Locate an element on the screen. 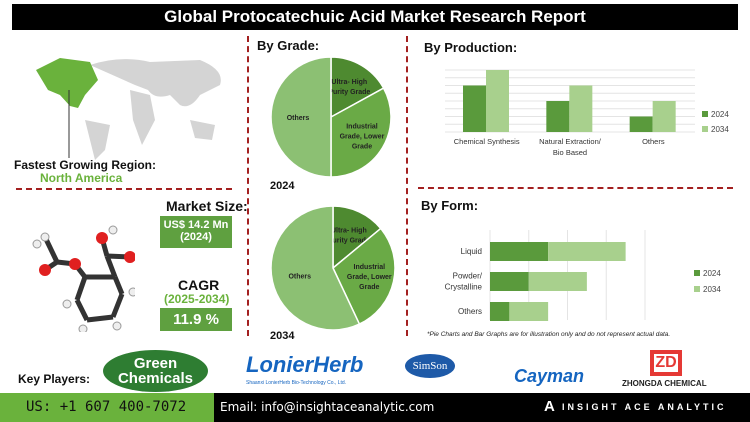  logo-green-chemicals: Green Chemicals is located at coordinates (155, 371).